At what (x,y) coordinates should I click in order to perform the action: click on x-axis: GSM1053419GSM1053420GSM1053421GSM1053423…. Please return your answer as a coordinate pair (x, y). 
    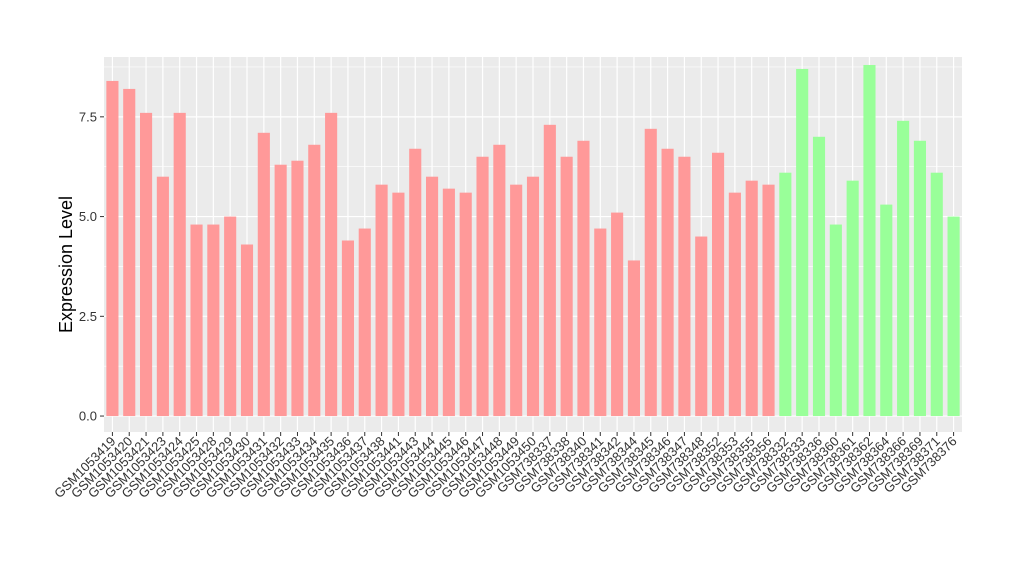
    Looking at the image, I should click on (505, 466).